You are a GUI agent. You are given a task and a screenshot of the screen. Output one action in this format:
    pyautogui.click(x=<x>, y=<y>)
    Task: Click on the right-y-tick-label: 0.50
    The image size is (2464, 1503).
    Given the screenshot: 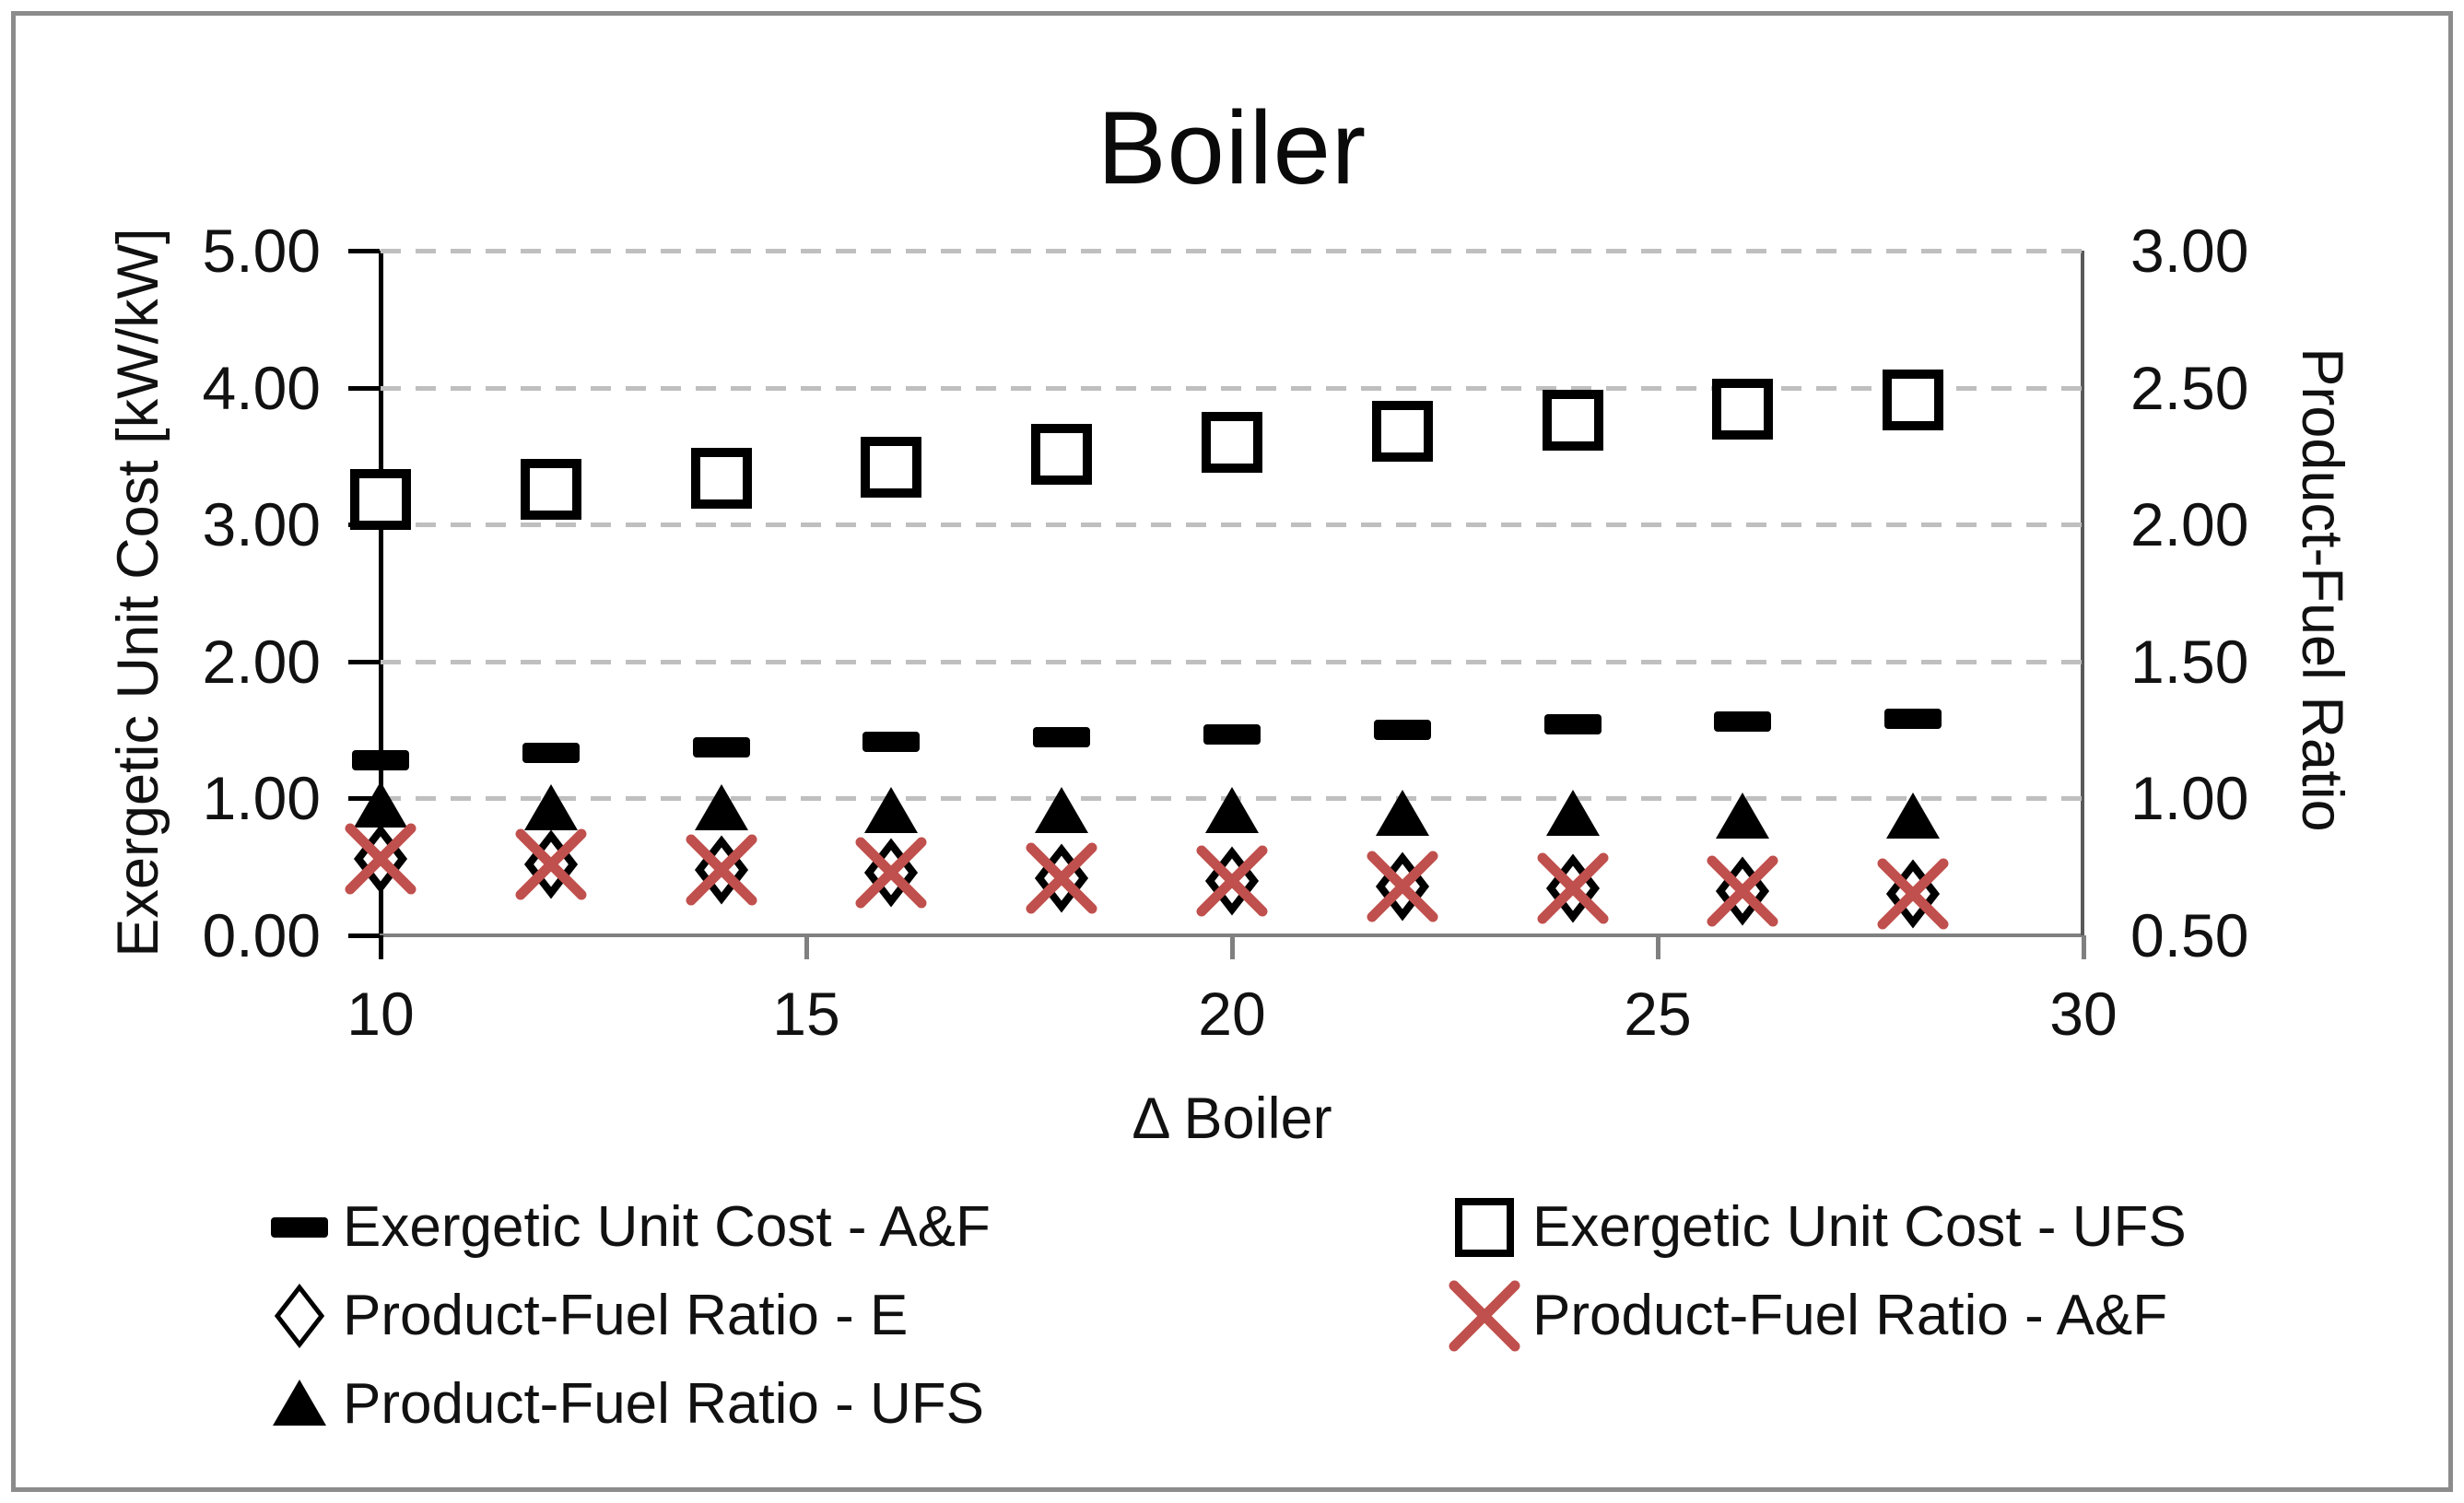 What is the action you would take?
    pyautogui.click(x=2189, y=935)
    